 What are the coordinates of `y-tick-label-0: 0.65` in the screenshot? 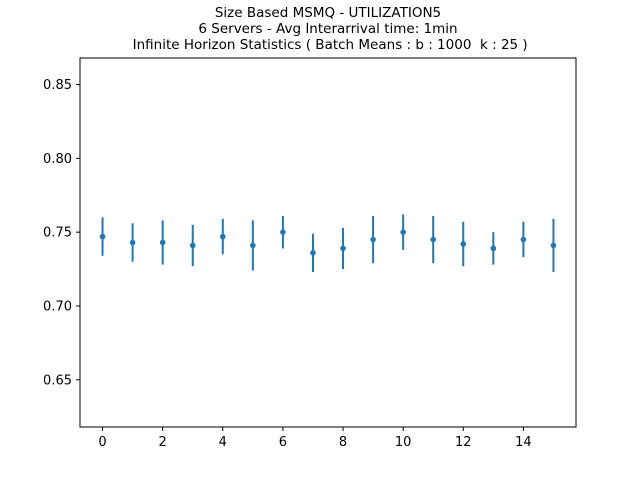 It's located at (57, 380).